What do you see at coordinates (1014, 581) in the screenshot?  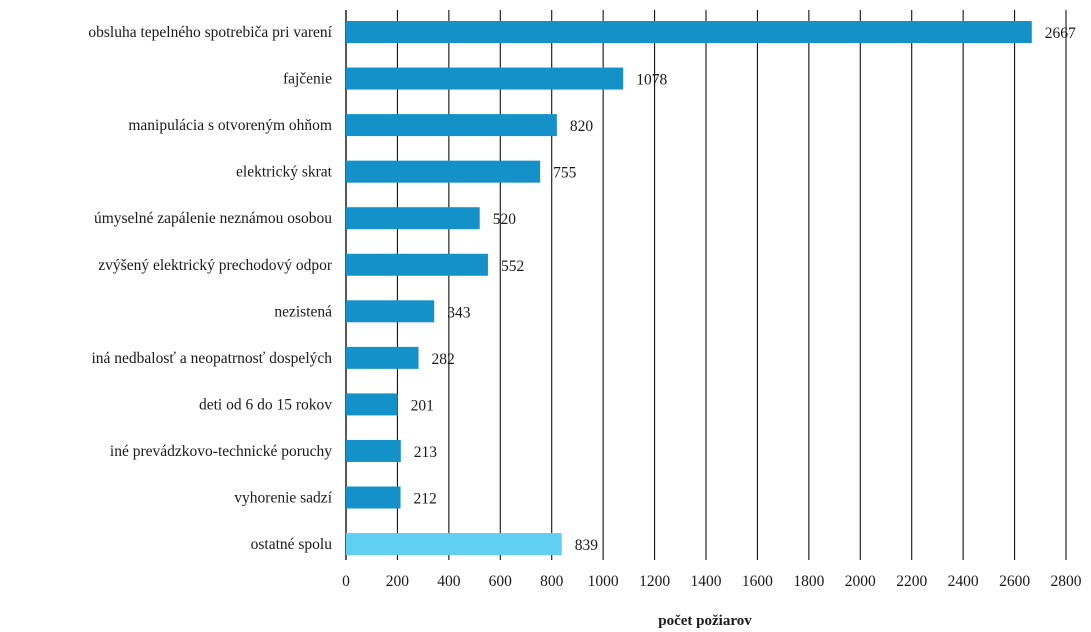 I see `x-tick-label: 2600` at bounding box center [1014, 581].